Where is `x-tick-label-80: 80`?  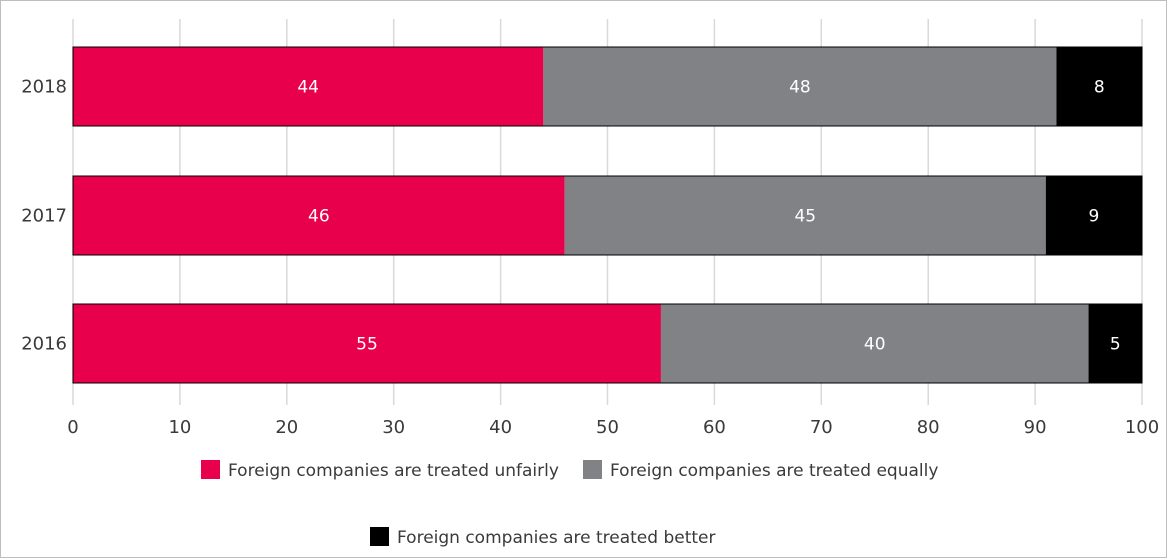 x-tick-label-80: 80 is located at coordinates (928, 427).